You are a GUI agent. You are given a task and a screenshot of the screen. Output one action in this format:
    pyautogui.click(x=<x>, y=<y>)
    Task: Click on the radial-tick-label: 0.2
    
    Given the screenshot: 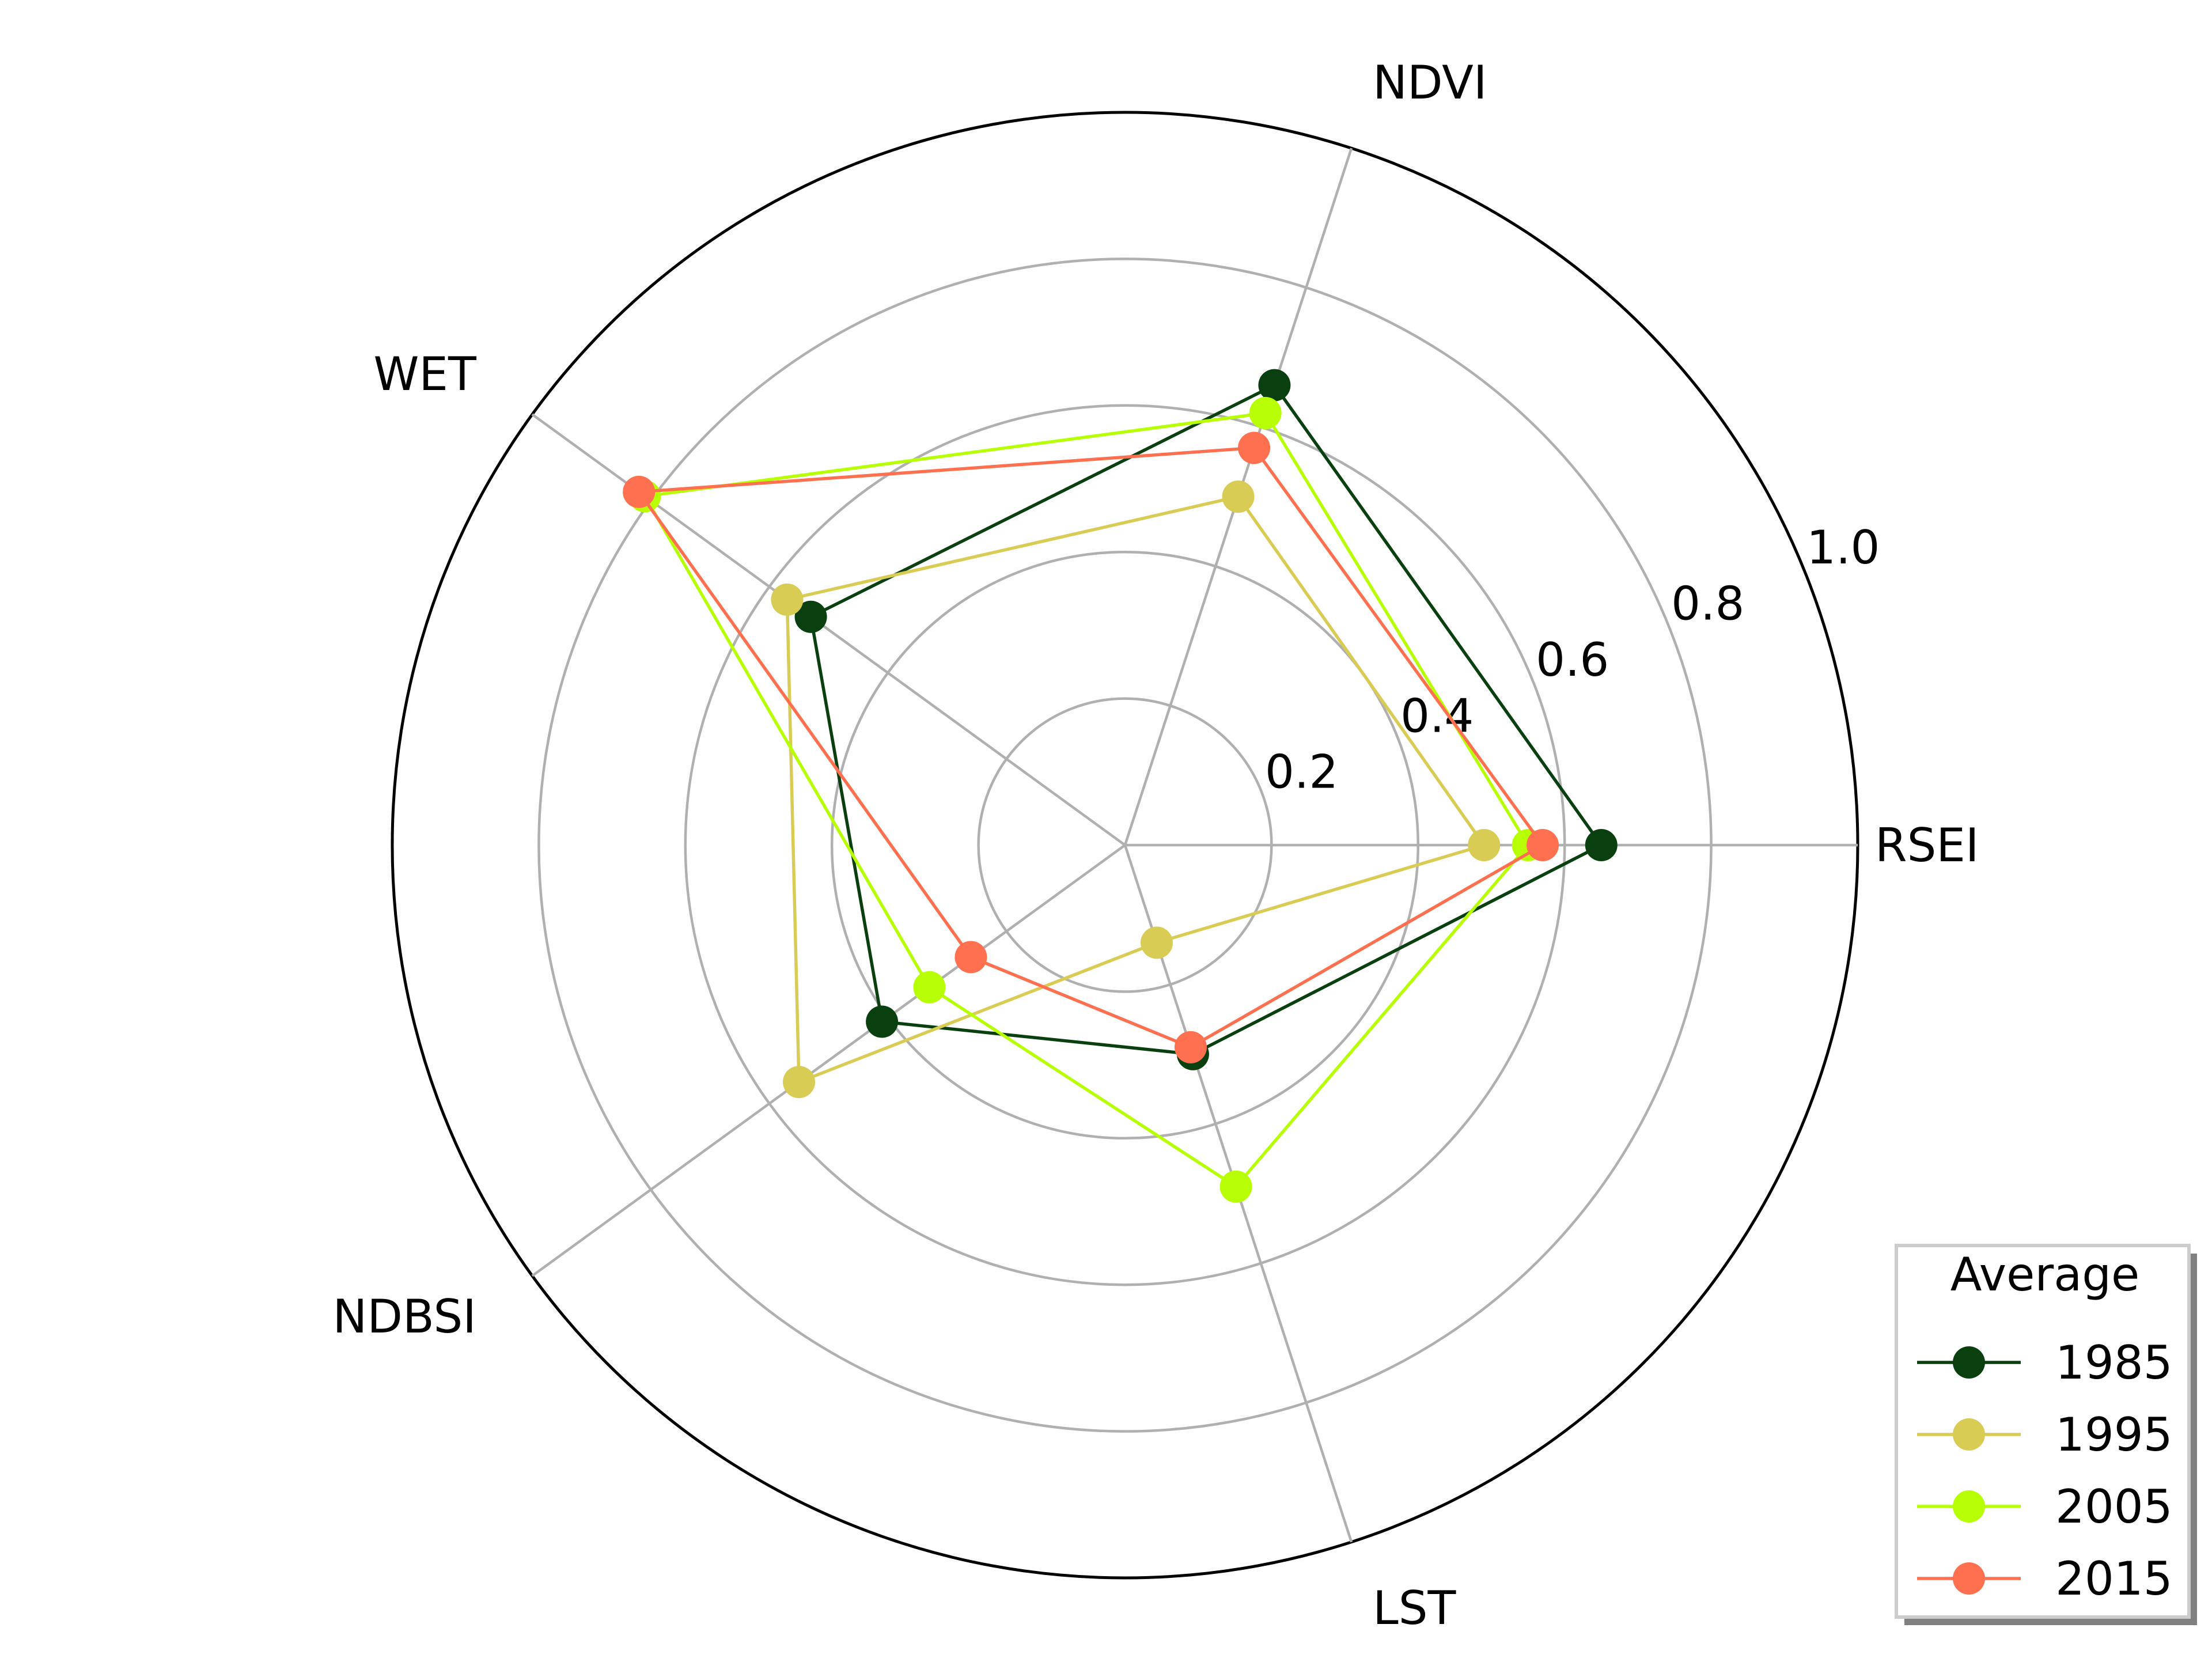 What is the action you would take?
    pyautogui.click(x=1301, y=772)
    